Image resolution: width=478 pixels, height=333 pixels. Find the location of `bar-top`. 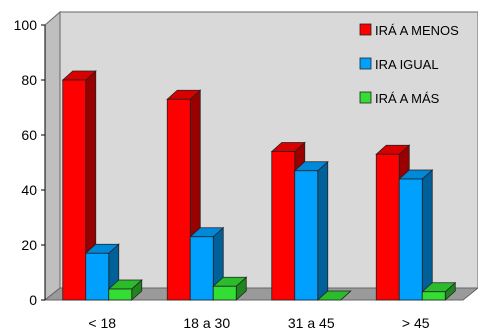

bar-top is located at coordinates (334, 295).